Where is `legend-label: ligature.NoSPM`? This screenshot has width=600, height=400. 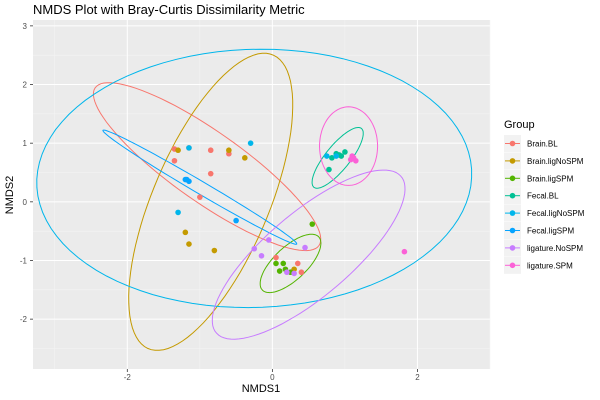
legend-label: ligature.NoSPM is located at coordinates (555, 248).